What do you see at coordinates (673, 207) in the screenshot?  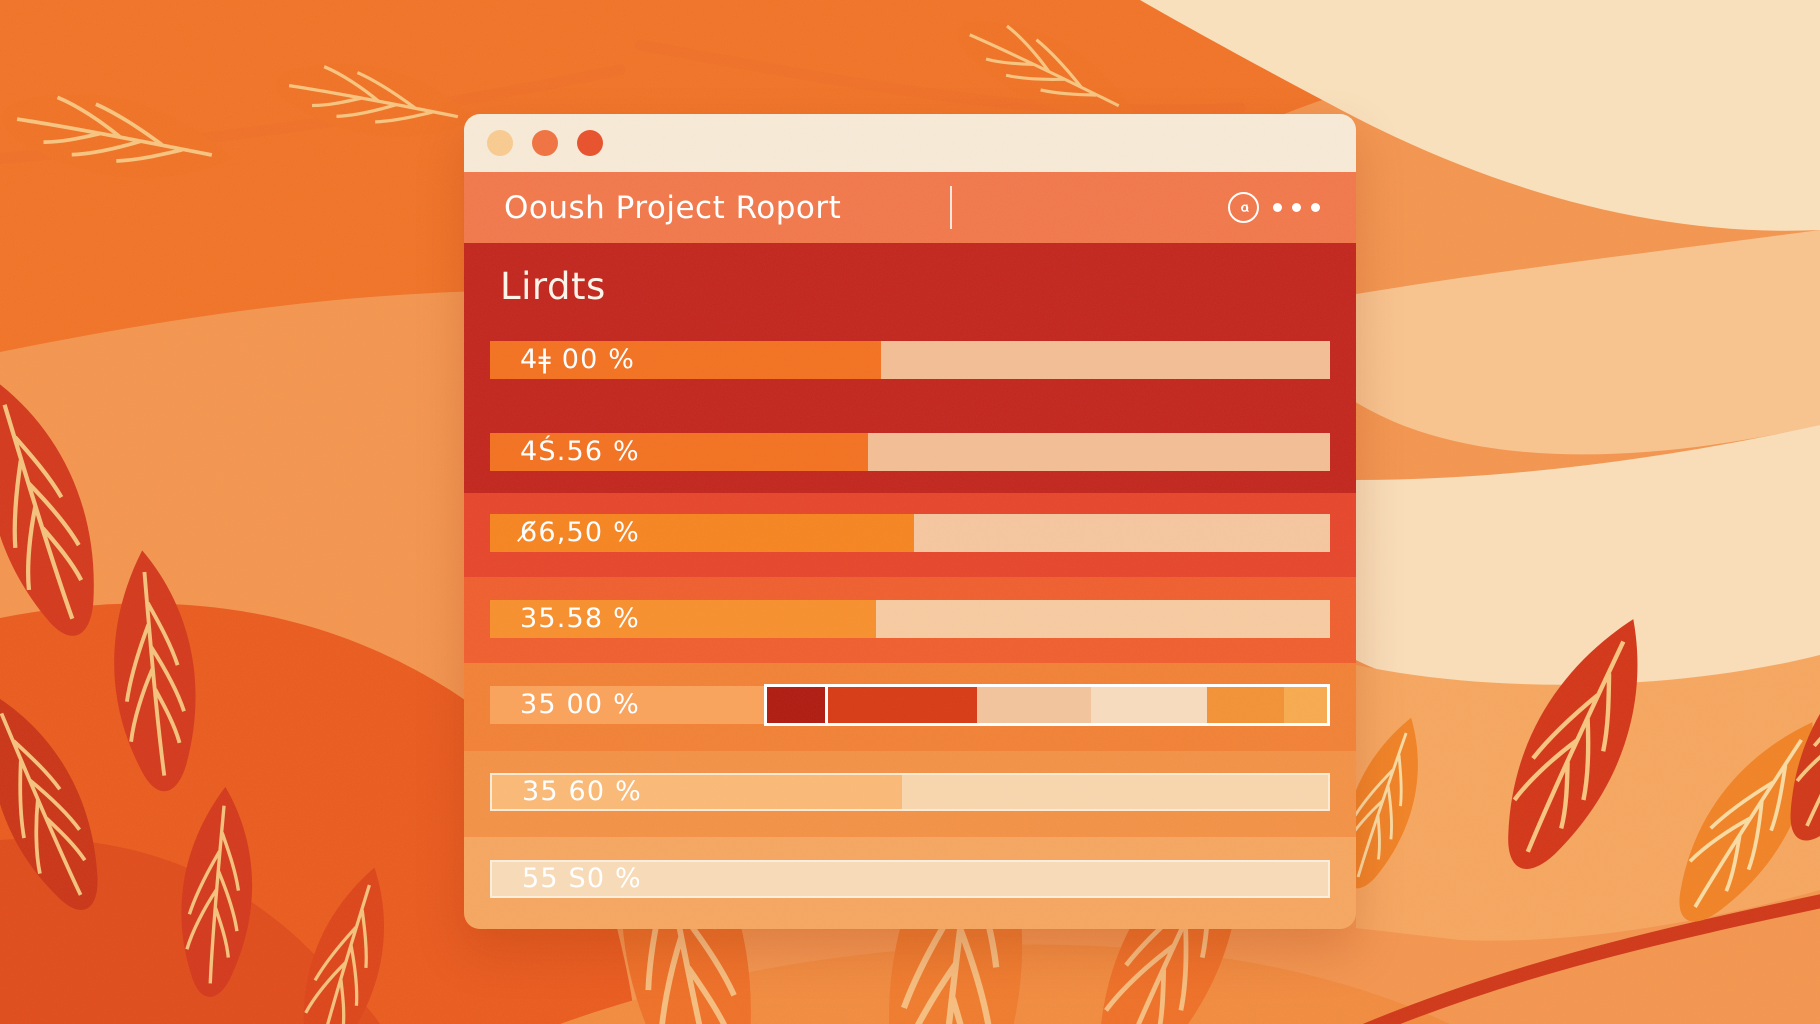 I see `page-title: Ooush Project Roport` at bounding box center [673, 207].